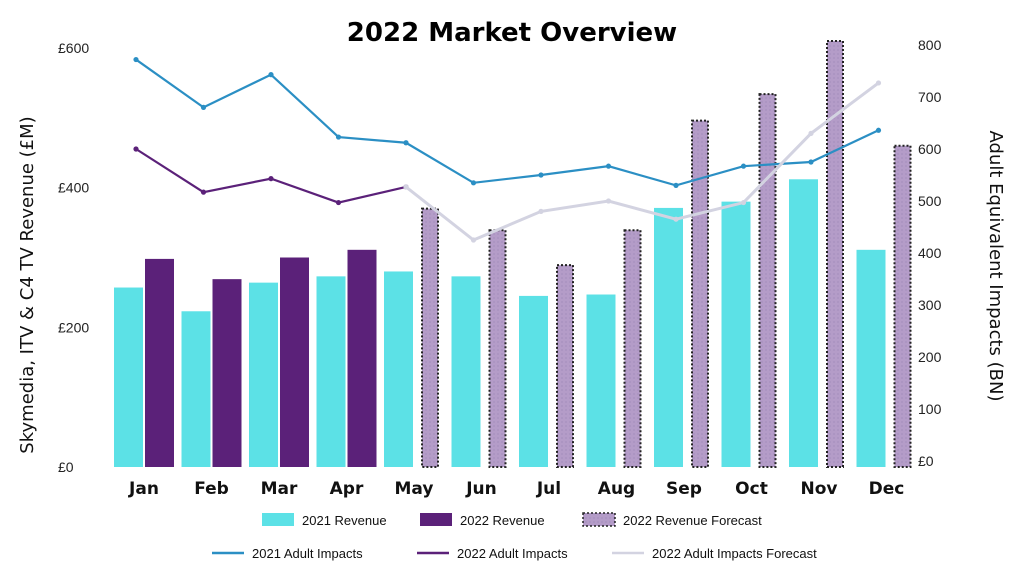  I want to click on x-tick-label-jul: Jul, so click(548, 489).